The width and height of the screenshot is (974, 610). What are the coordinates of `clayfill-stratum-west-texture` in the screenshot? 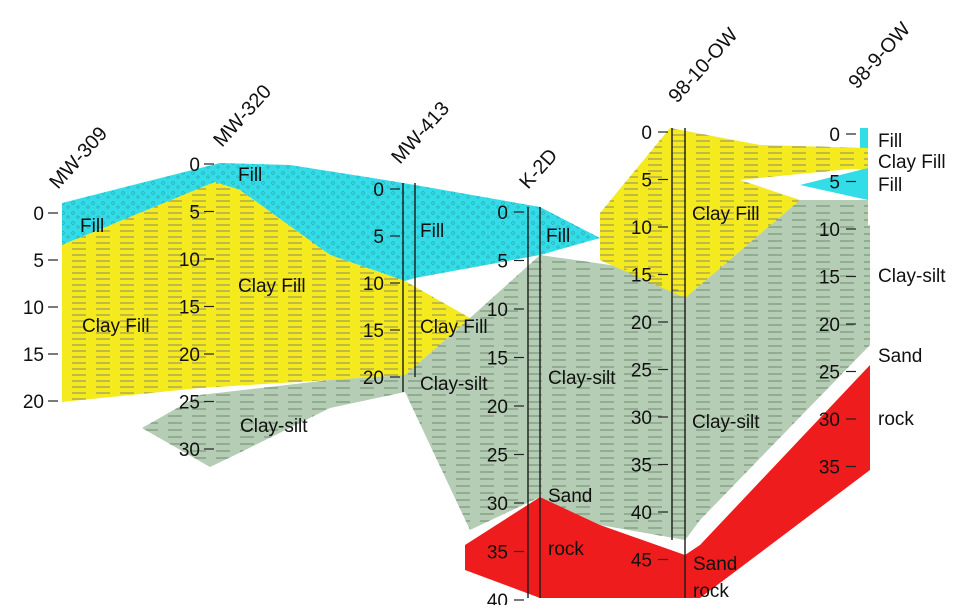 It's located at (233, 292).